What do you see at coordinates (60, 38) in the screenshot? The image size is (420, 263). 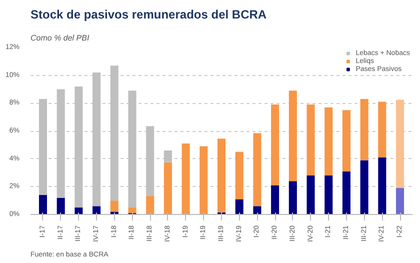 I see `chart-subtitle: Como % del PBI` at bounding box center [60, 38].